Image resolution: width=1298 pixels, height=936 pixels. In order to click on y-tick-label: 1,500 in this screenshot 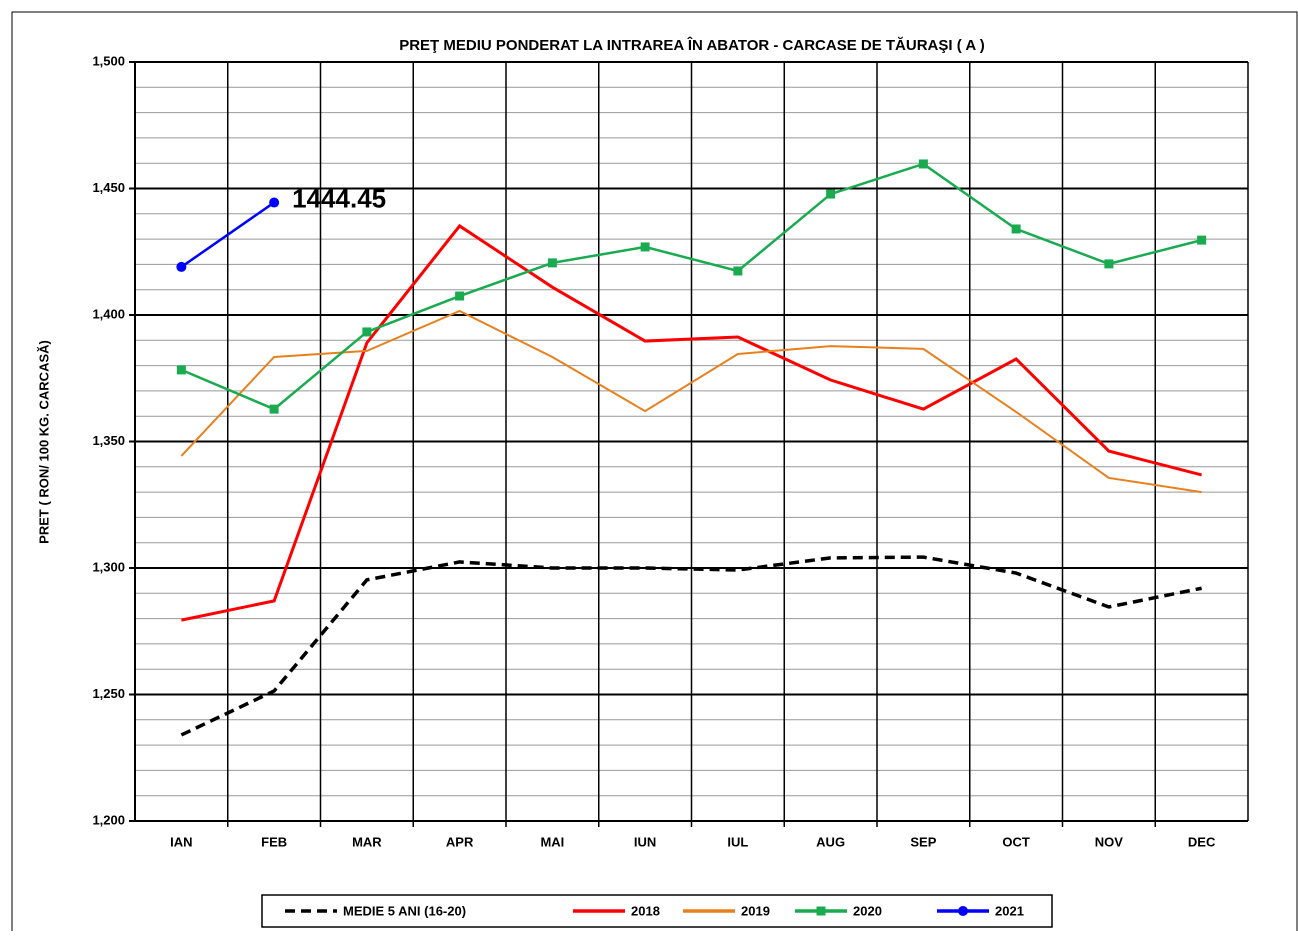, I will do `click(108, 60)`.